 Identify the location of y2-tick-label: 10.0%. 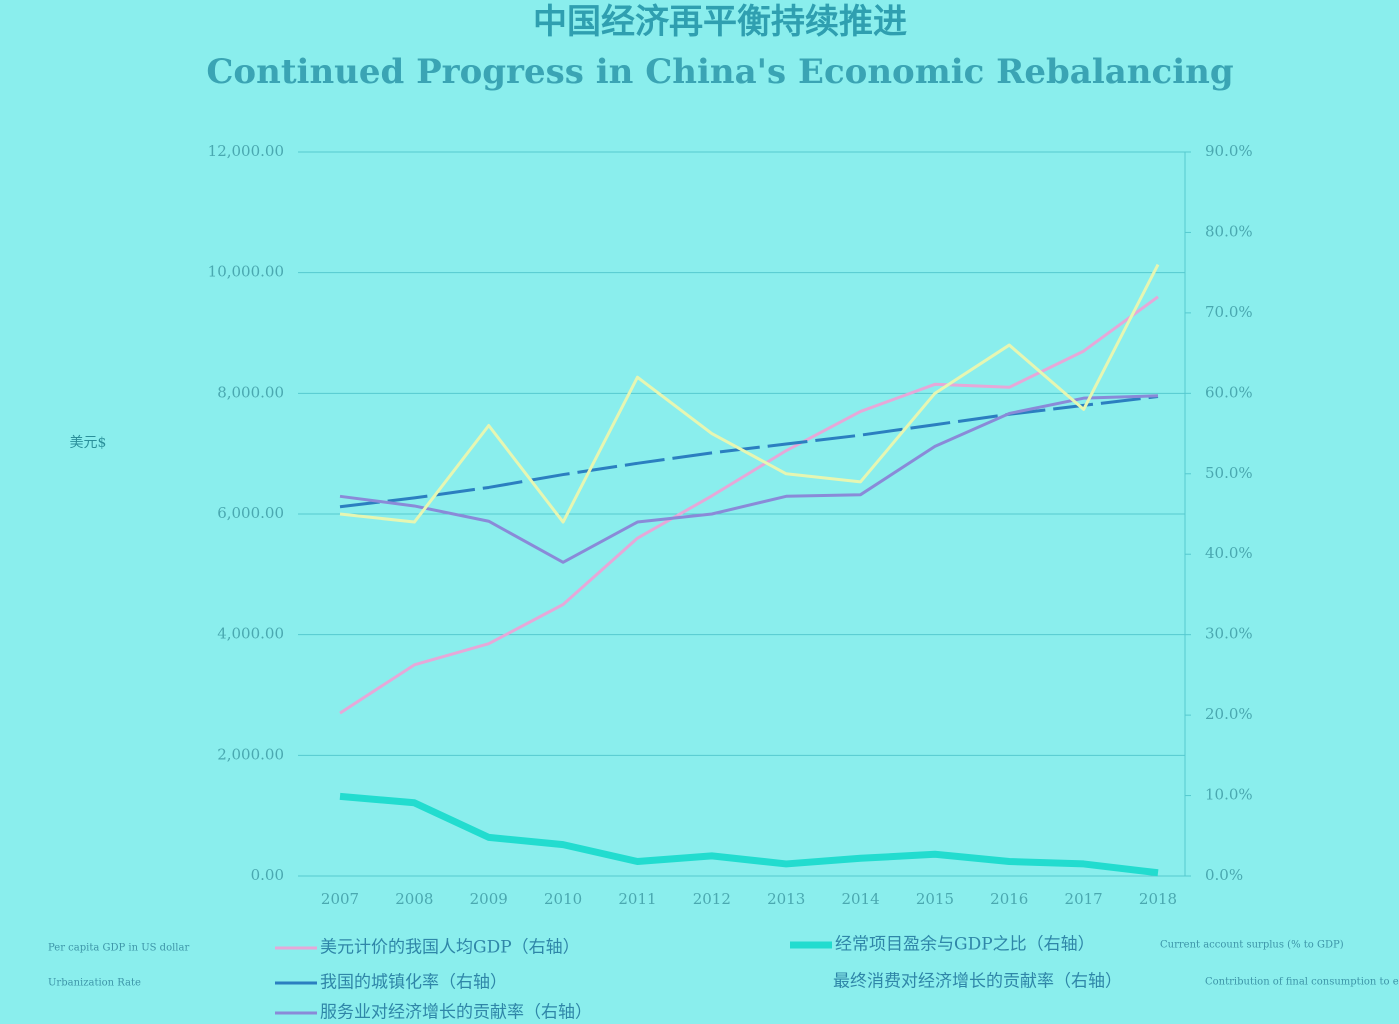
(1229, 795).